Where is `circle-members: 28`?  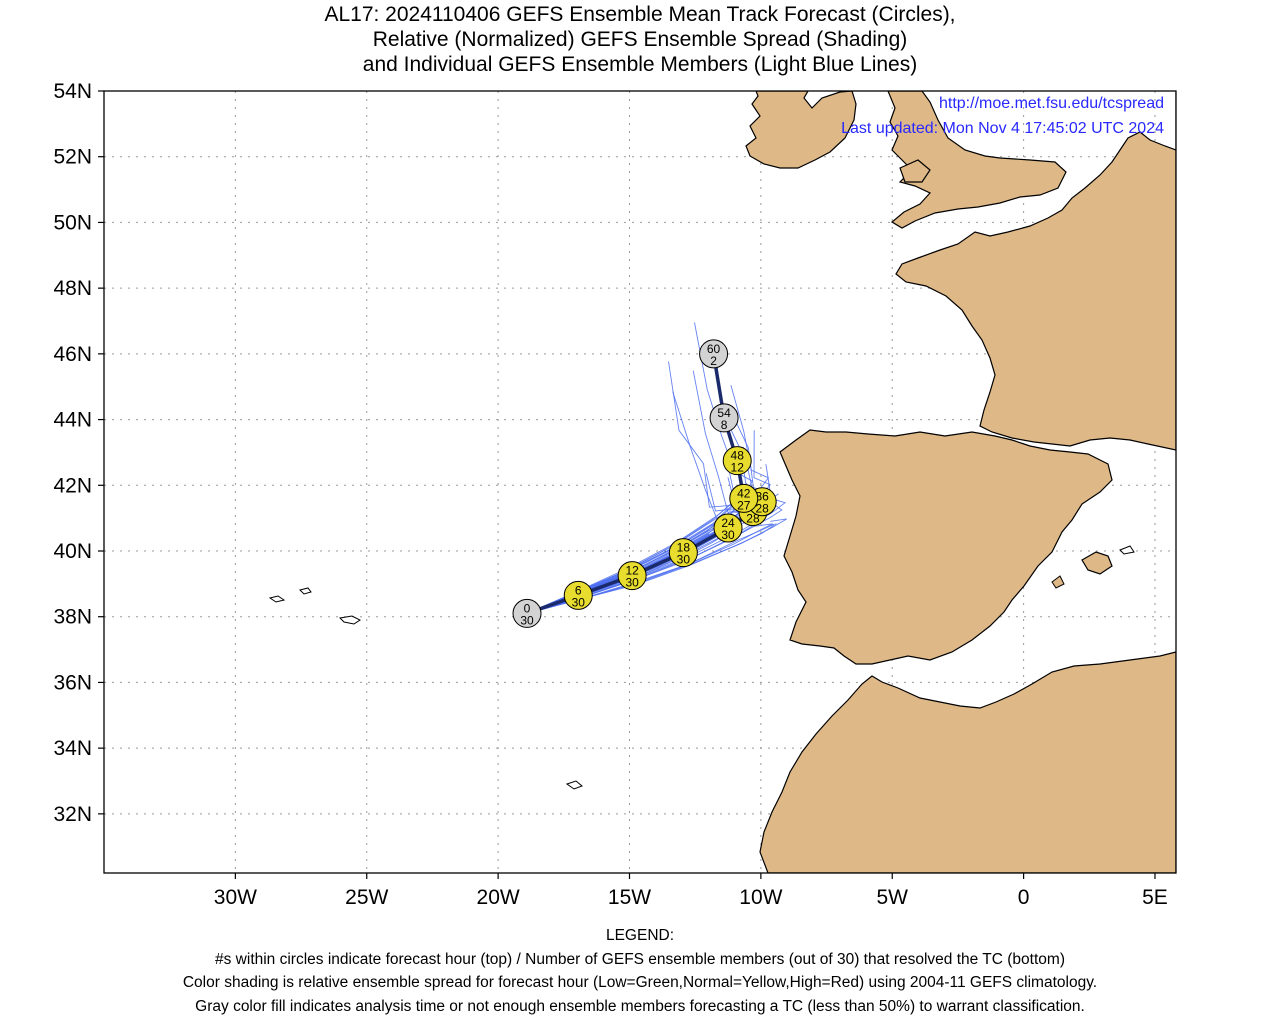 circle-members: 28 is located at coordinates (762, 509).